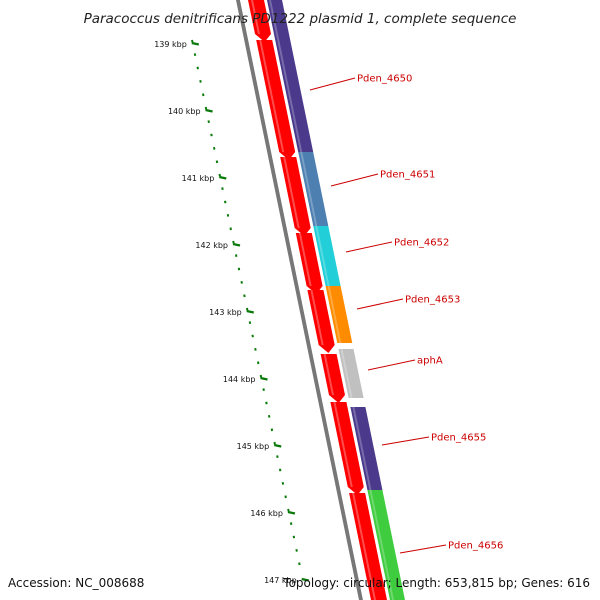 This screenshot has height=600, width=600. Describe the element at coordinates (211, 245) in the screenshot. I see `kbp-tick-label: 142 kbp` at that location.